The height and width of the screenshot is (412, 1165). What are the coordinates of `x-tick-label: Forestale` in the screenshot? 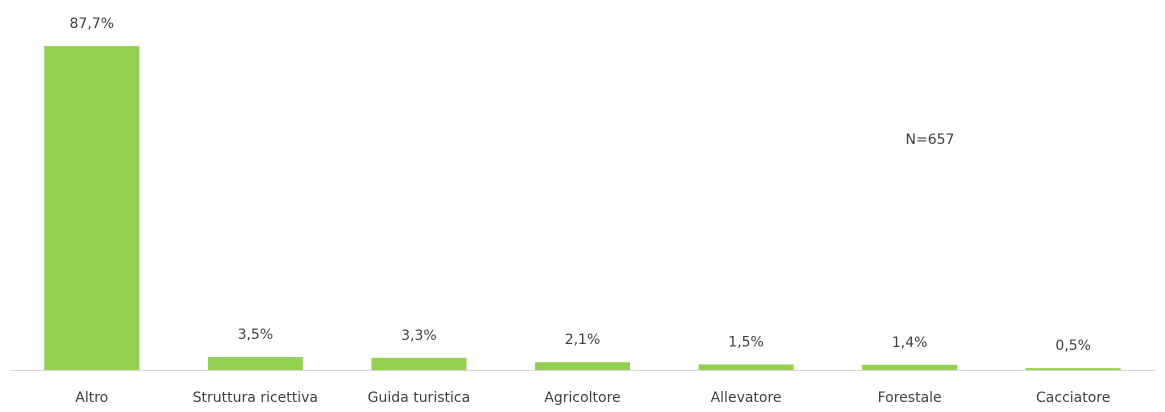 It's located at (910, 398).